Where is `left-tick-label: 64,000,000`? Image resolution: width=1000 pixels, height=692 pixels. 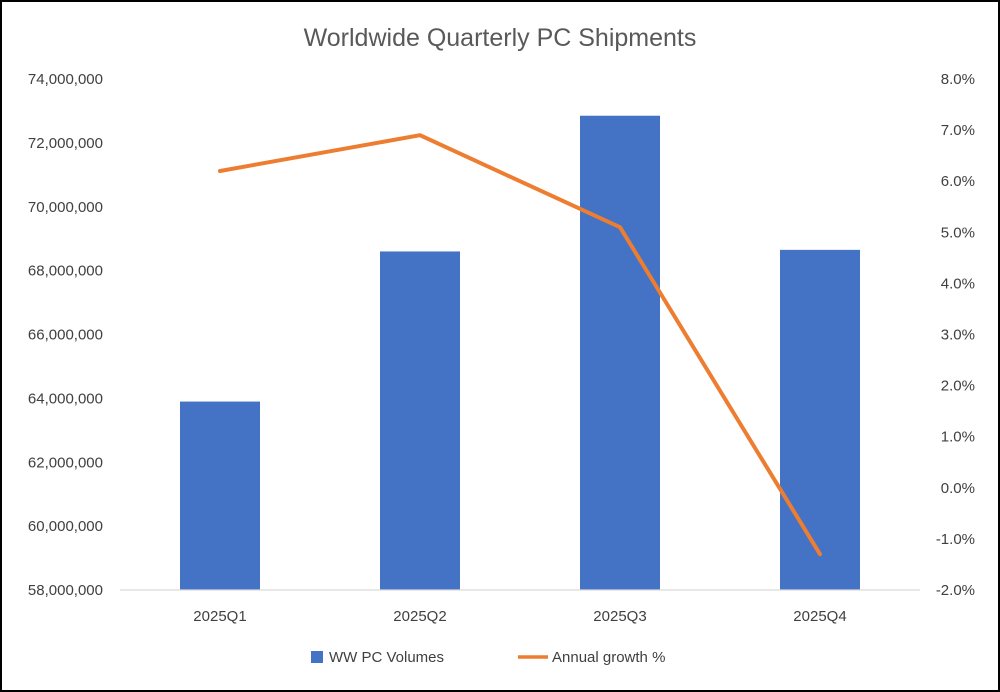 left-tick-label: 64,000,000 is located at coordinates (65, 398).